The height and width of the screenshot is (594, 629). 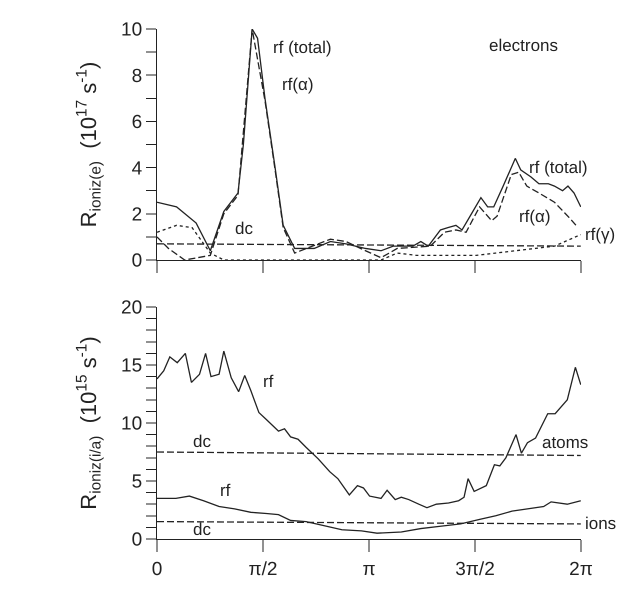 What do you see at coordinates (131, 308) in the screenshot?
I see `y-tick-label: 20` at bounding box center [131, 308].